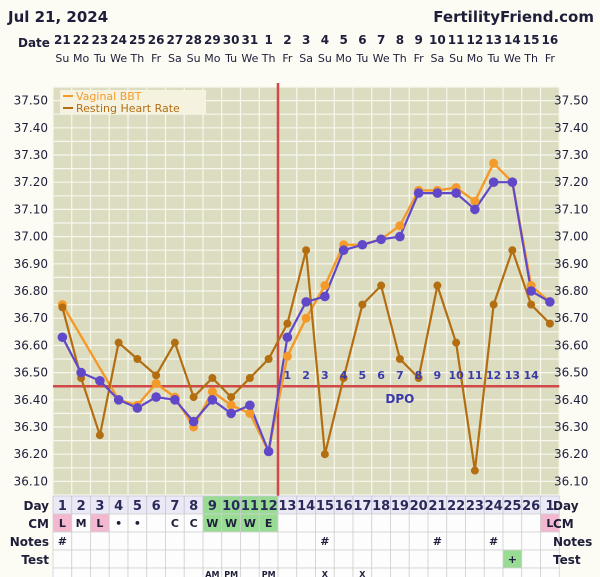  I want to click on day-number: 19, so click(400, 506).